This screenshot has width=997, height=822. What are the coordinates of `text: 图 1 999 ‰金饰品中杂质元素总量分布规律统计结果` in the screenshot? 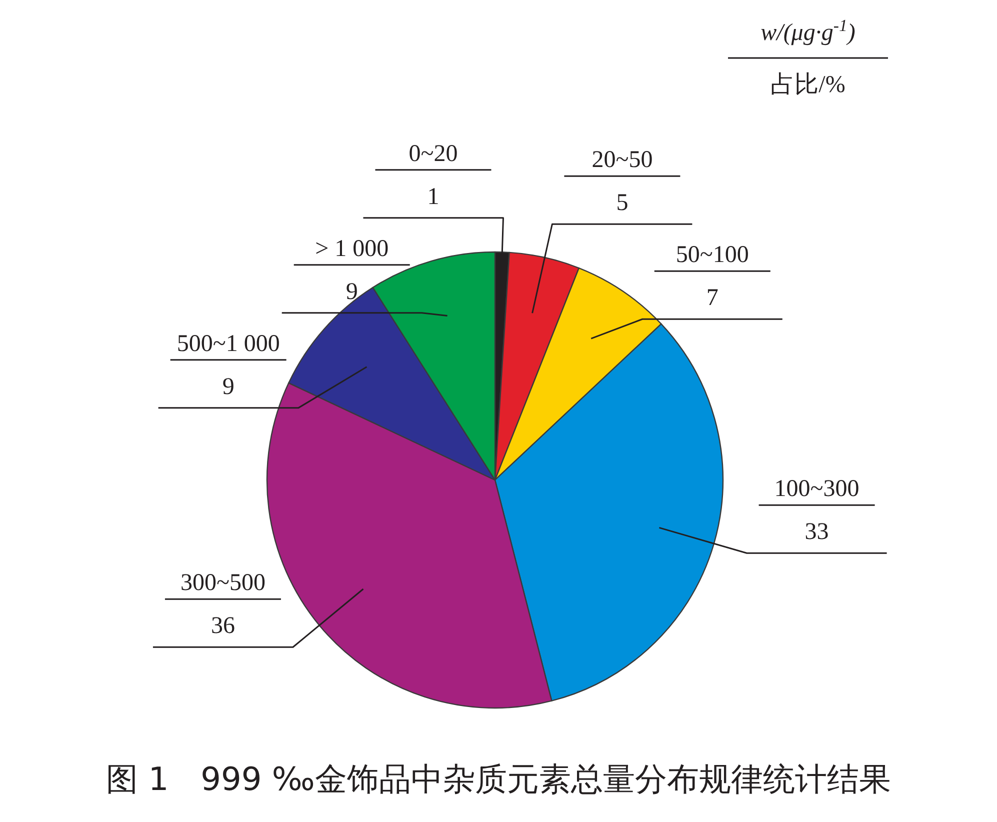 It's located at (498, 779).